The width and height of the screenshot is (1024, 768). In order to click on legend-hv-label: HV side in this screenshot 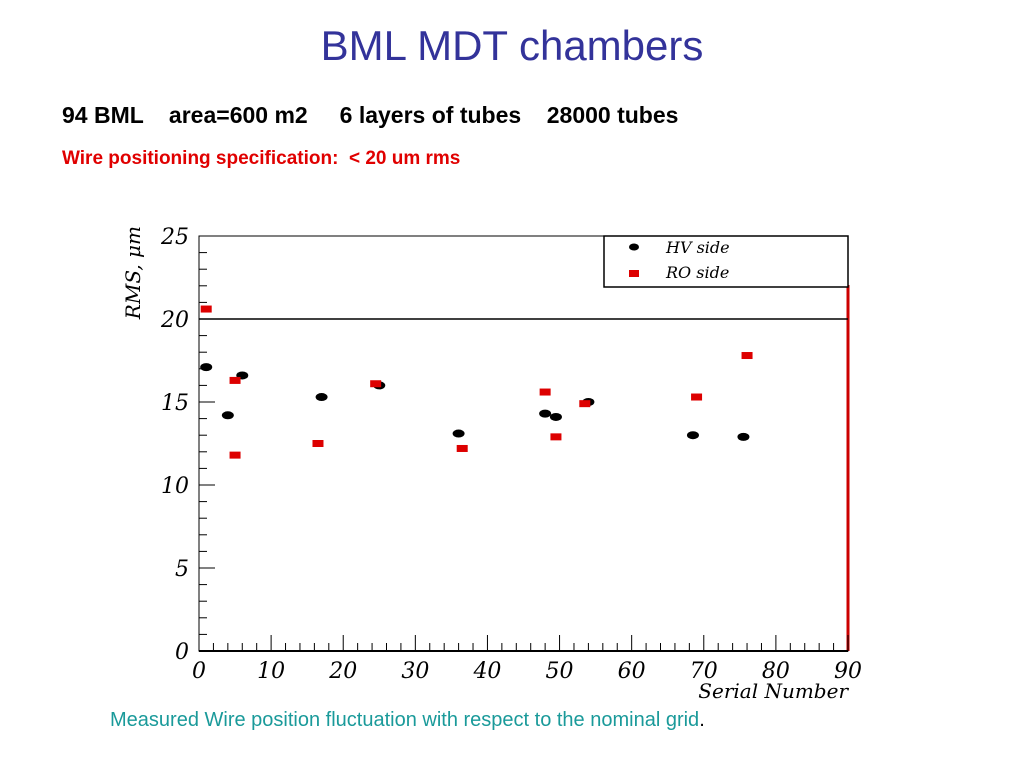, I will do `click(697, 247)`.